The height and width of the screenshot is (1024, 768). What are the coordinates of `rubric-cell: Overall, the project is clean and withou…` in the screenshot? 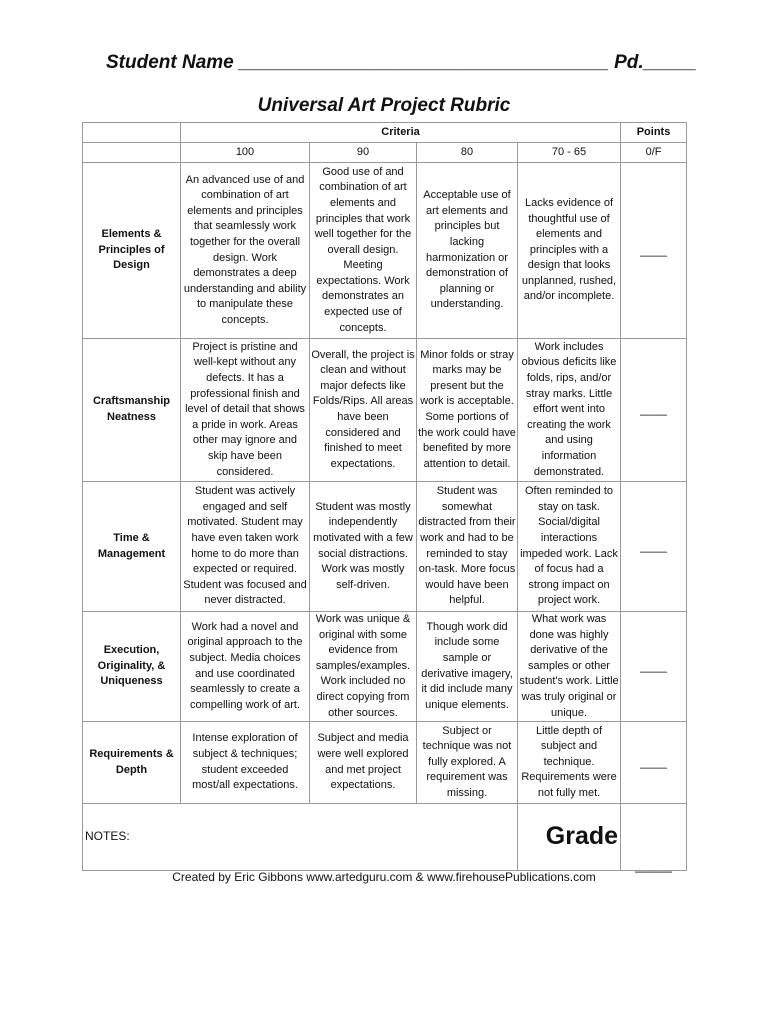 It's located at (363, 410).